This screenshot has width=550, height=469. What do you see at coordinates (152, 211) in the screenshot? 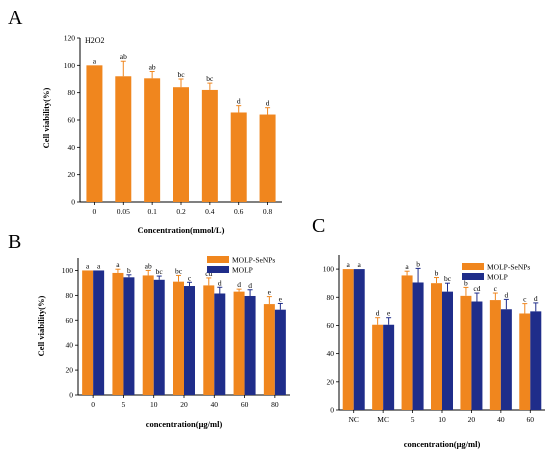
I see `x-tick-label: 0.1` at bounding box center [152, 211].